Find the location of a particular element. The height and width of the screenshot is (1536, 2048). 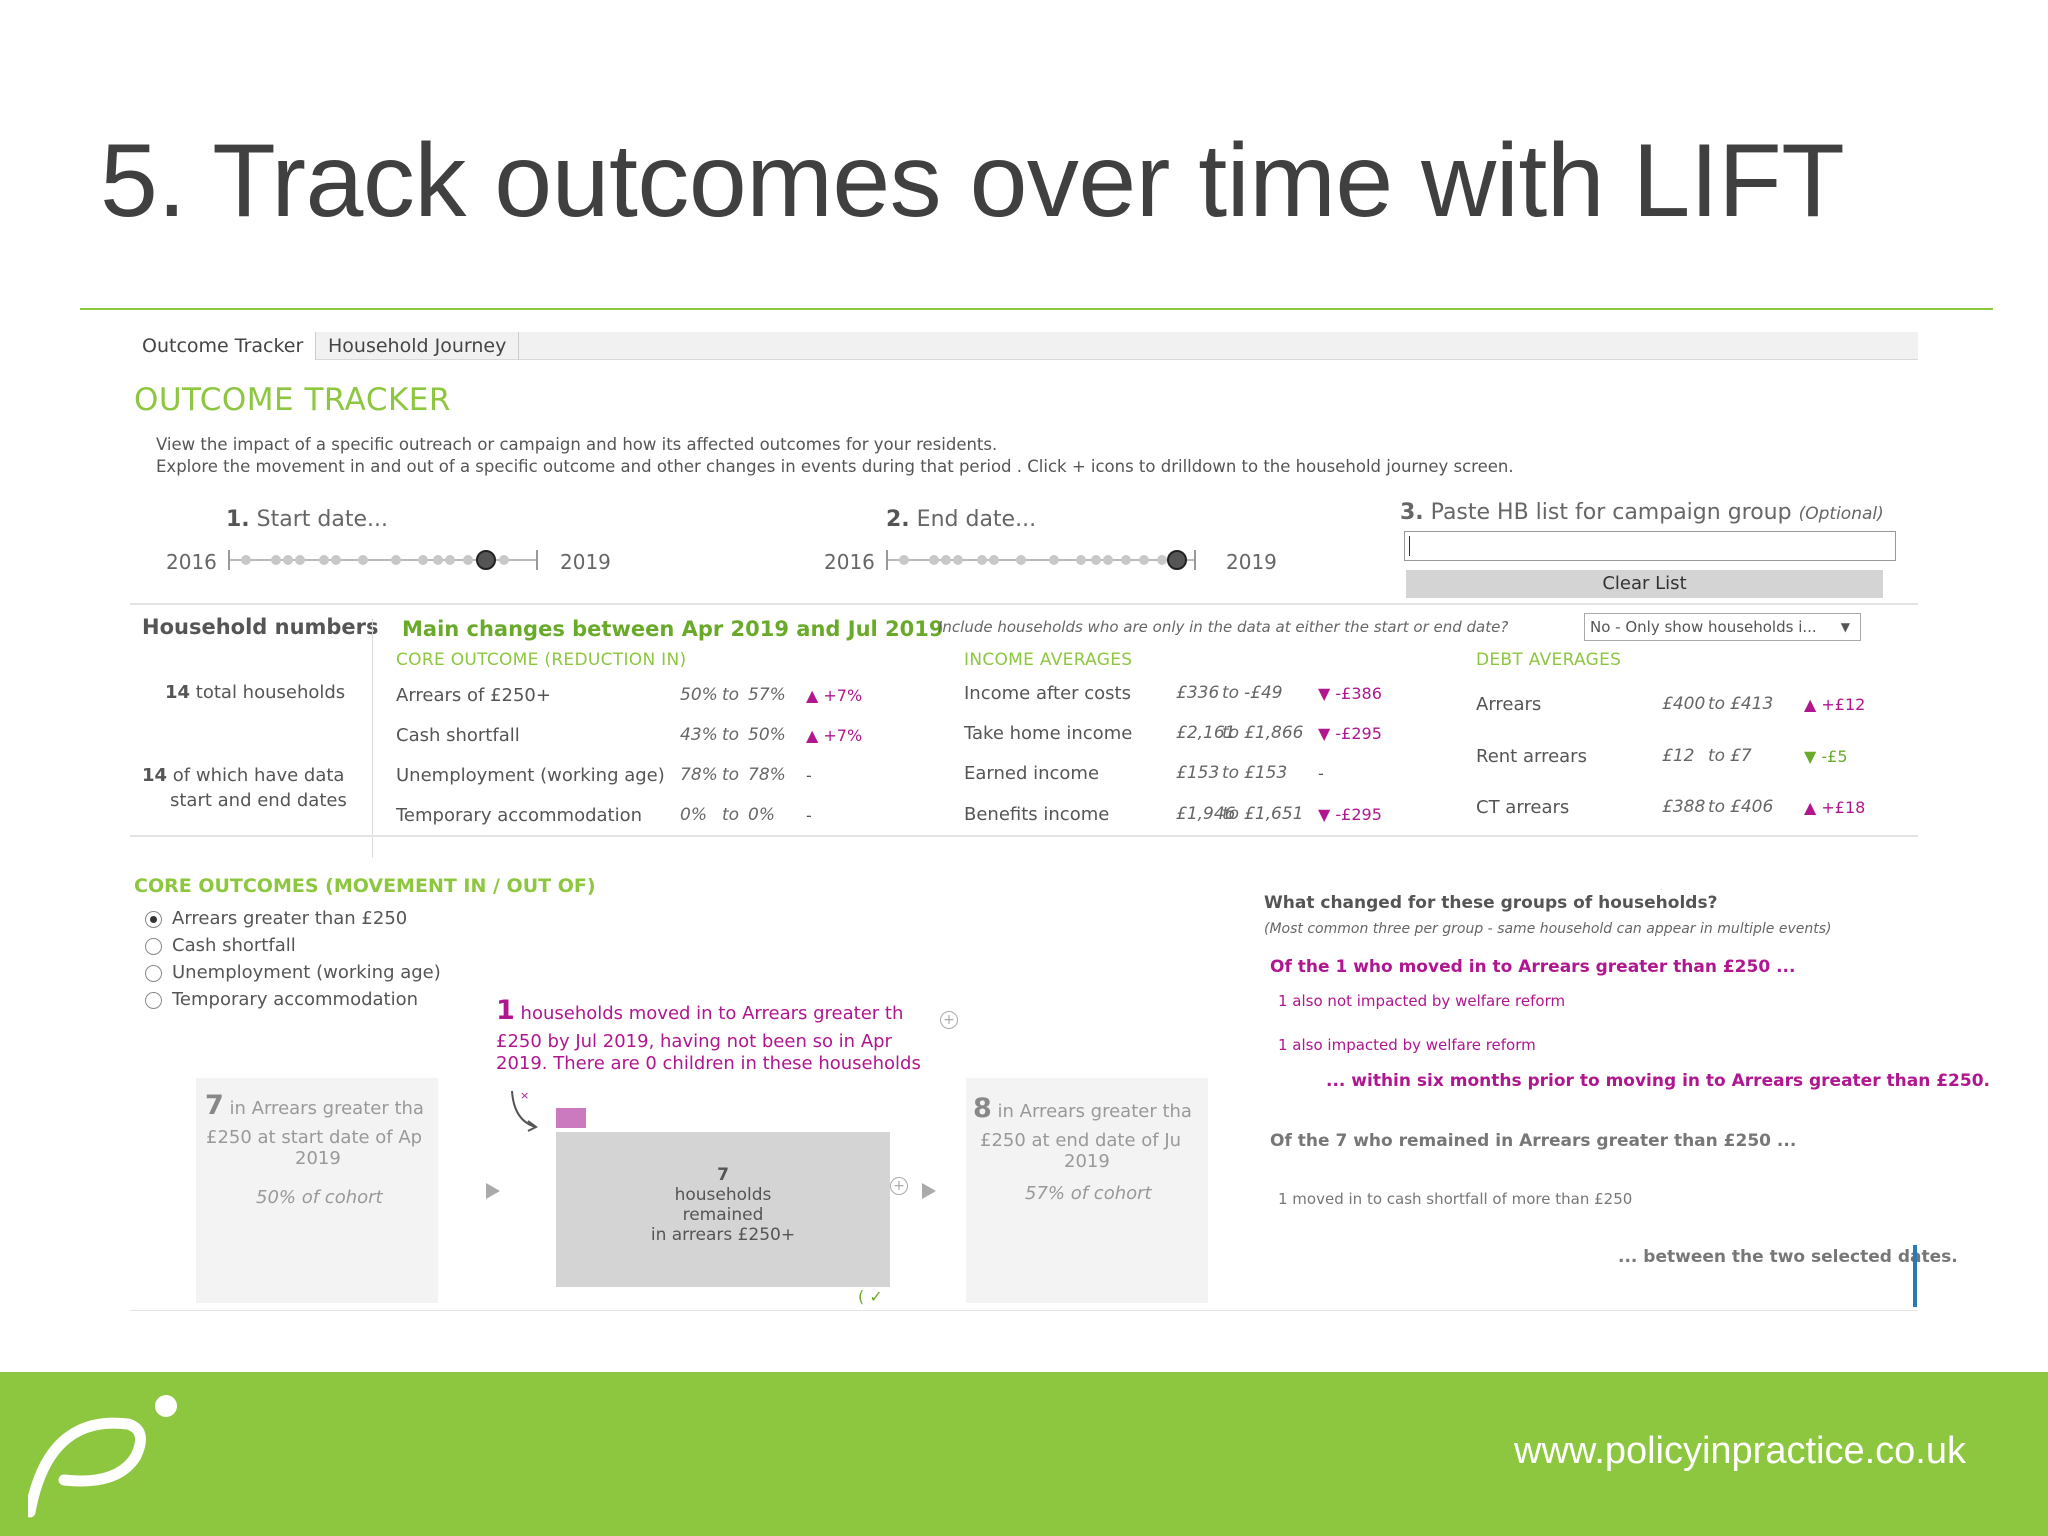

radio-label: Cash shortfall is located at coordinates (234, 945).